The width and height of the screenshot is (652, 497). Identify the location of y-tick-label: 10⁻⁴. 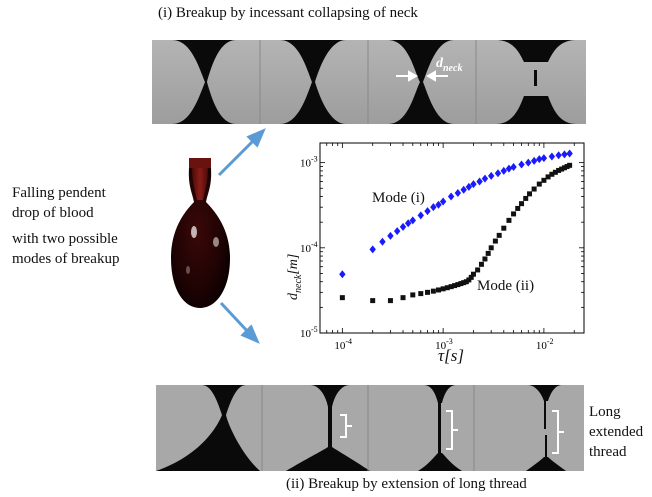
(309, 247).